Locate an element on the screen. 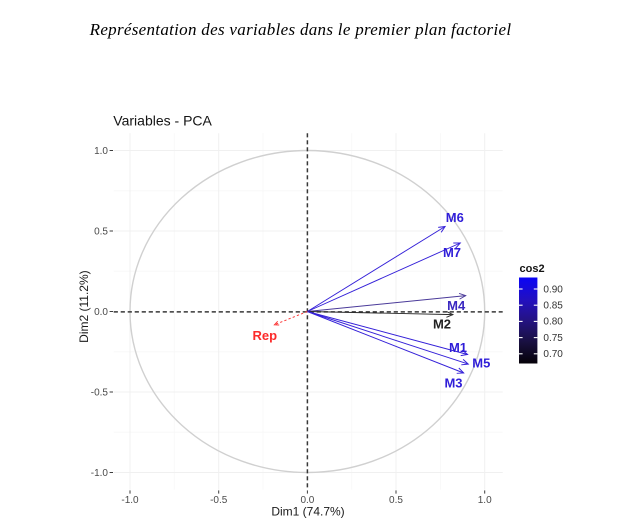 Image resolution: width=628 pixels, height=529 pixels. svg-text: cos2 is located at coordinates (532, 269).